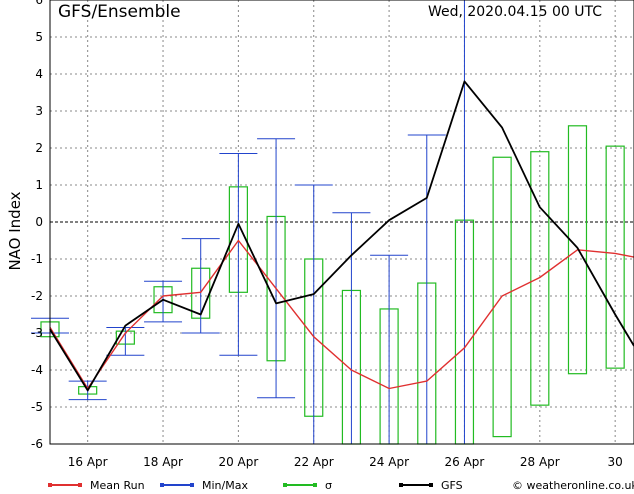 Image resolution: width=634 pixels, height=494 pixels. Describe the element at coordinates (39, 37) in the screenshot. I see `y-tick-label: 5` at that location.